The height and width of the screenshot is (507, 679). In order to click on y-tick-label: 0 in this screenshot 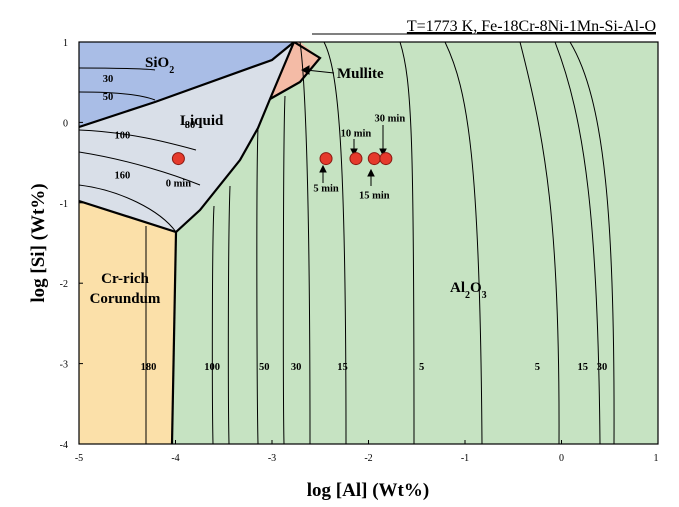, I will do `click(65, 123)`.